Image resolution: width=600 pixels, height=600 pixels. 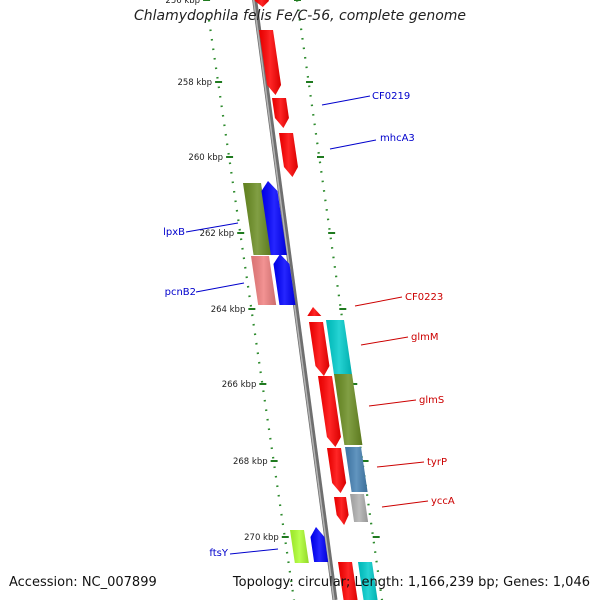 What do you see at coordinates (400, 464) in the screenshot?
I see `leader-line-tyrP` at bounding box center [400, 464].